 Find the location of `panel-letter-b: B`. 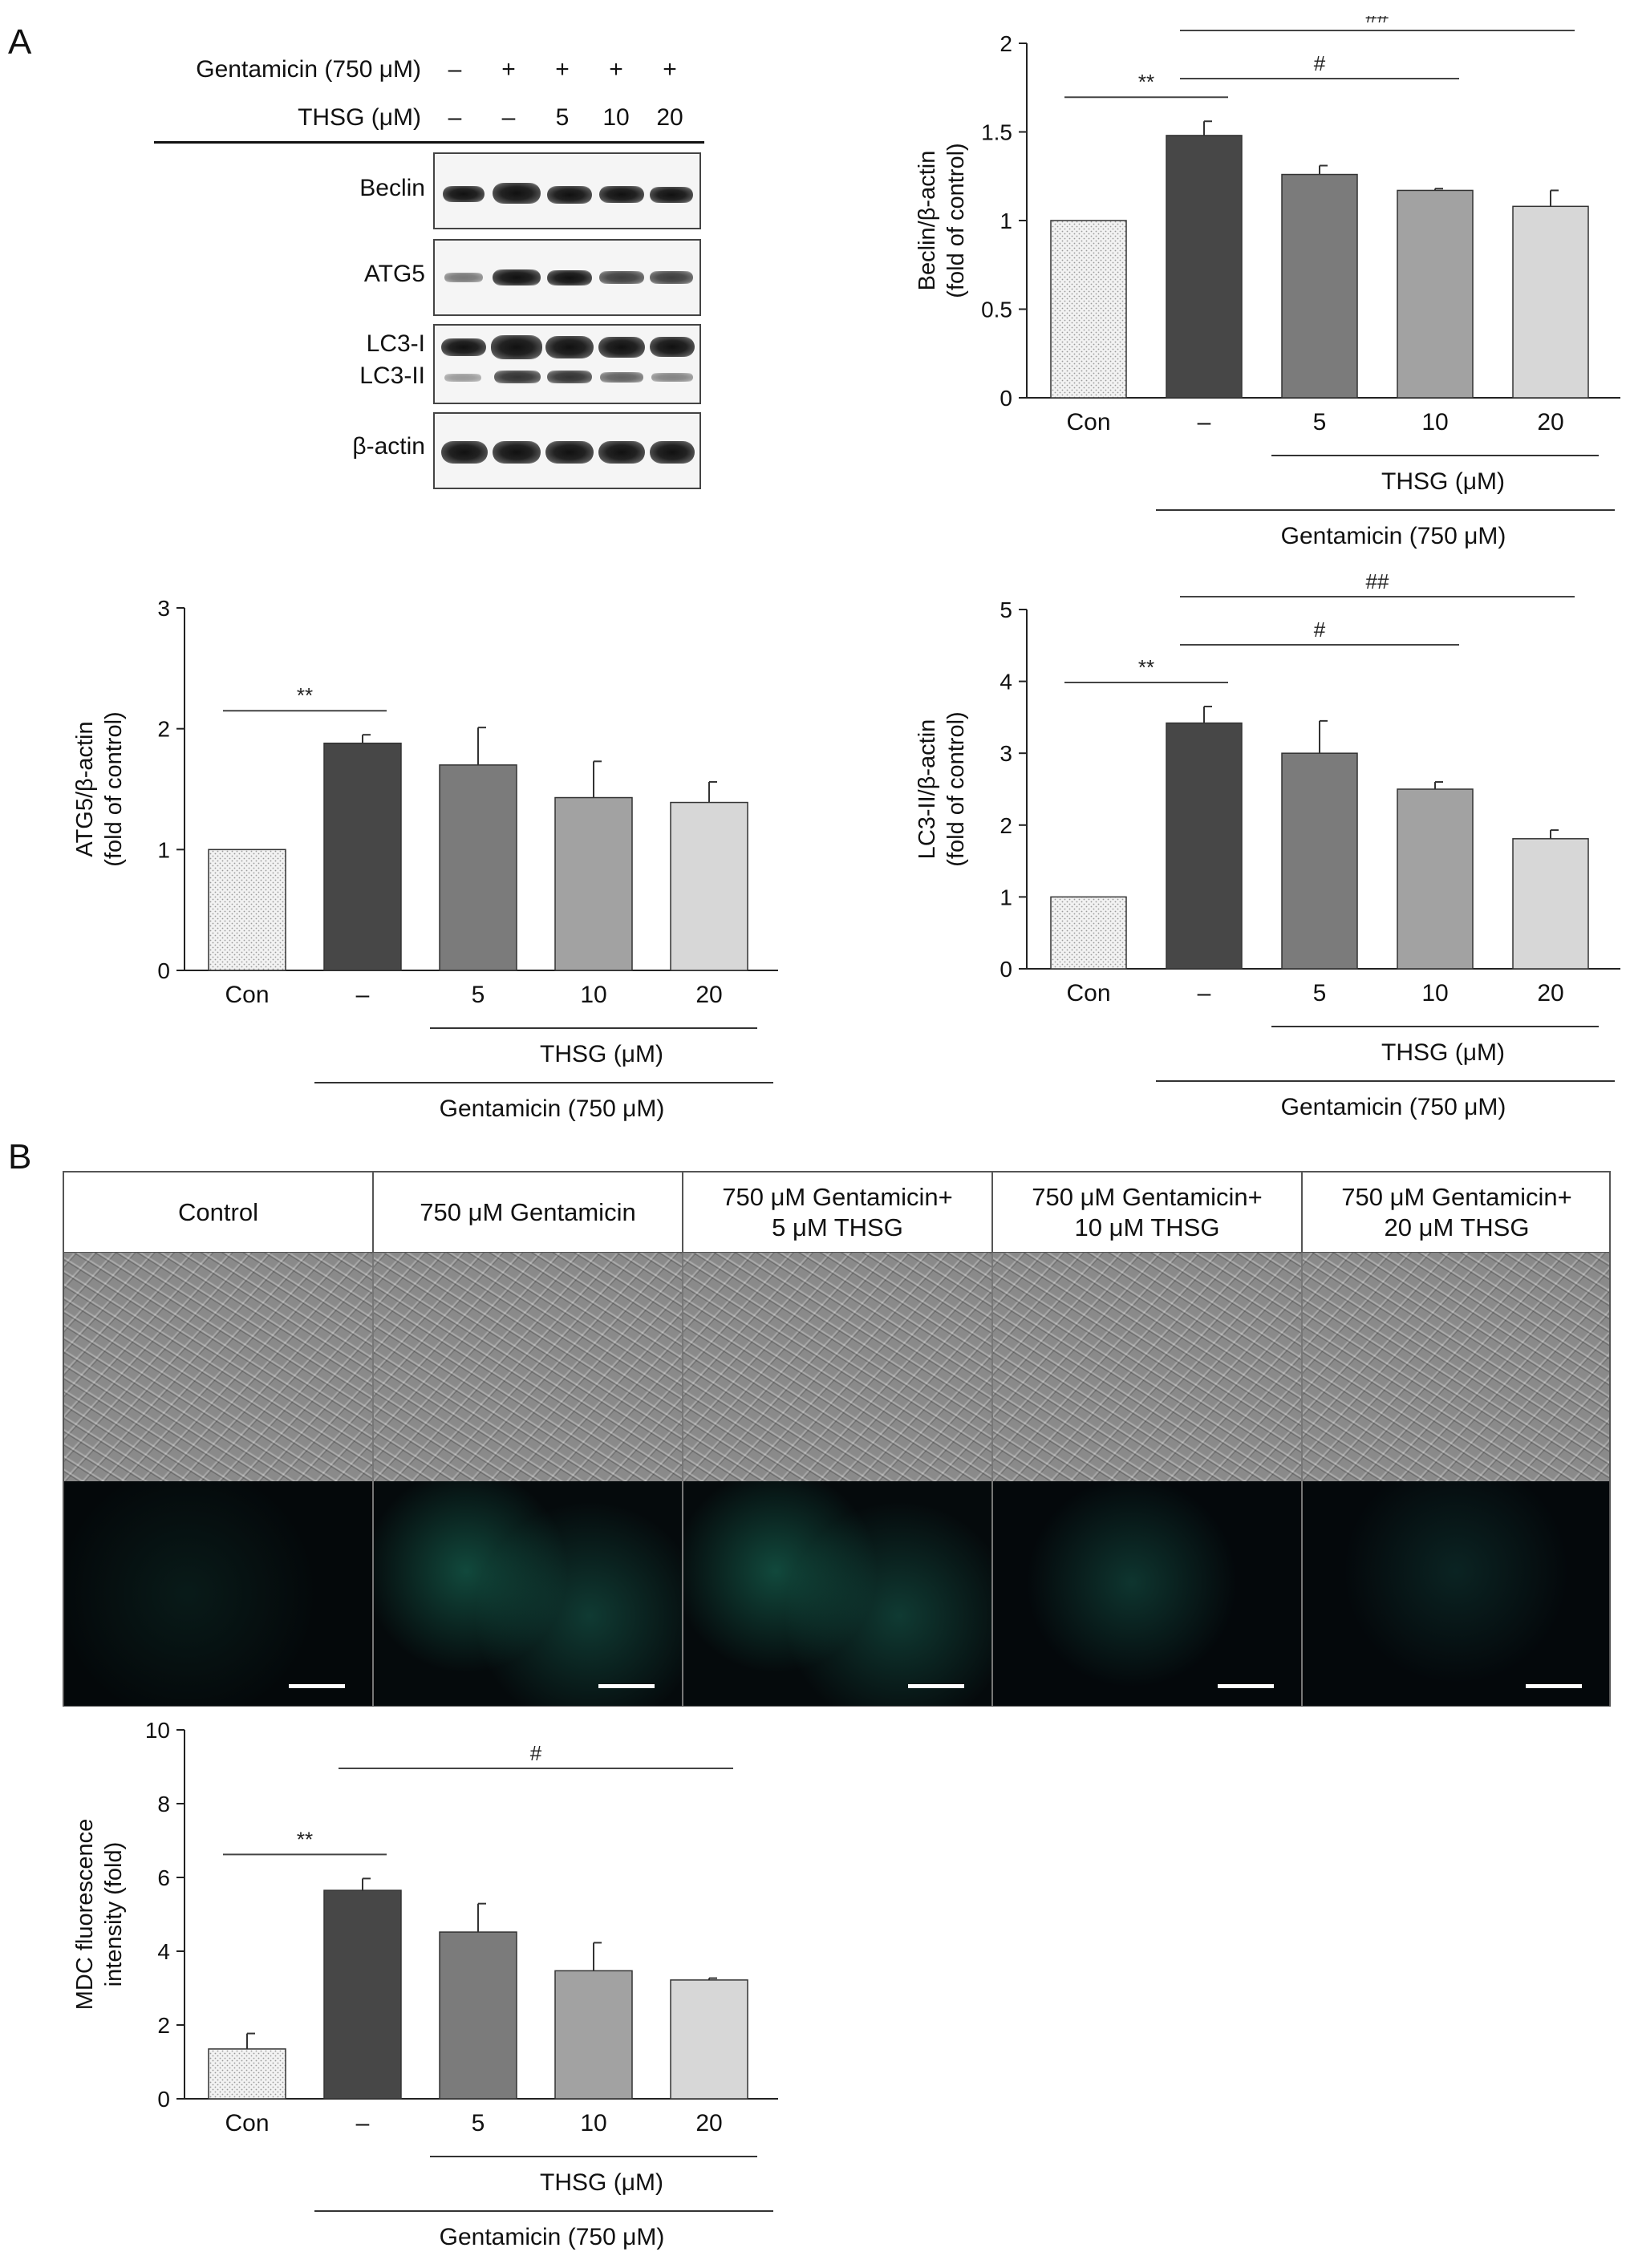

panel-letter-b: B is located at coordinates (20, 1157).